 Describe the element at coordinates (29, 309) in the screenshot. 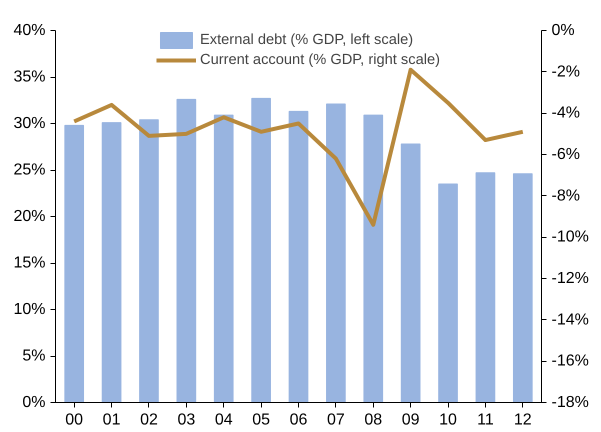

I see `y-tick-label: 10%` at that location.